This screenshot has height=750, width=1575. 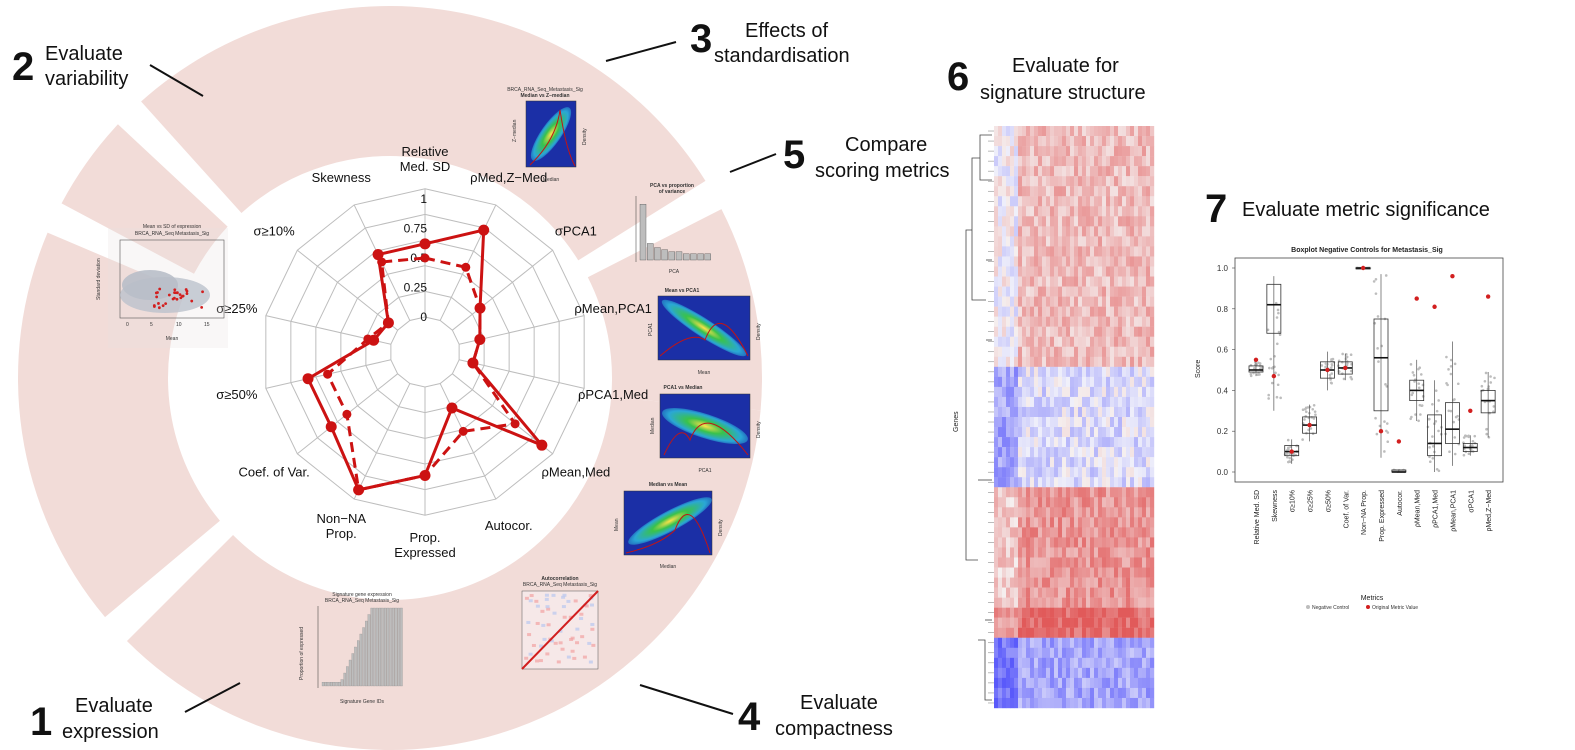 I want to click on original-metric-point, so click(x=1291, y=451).